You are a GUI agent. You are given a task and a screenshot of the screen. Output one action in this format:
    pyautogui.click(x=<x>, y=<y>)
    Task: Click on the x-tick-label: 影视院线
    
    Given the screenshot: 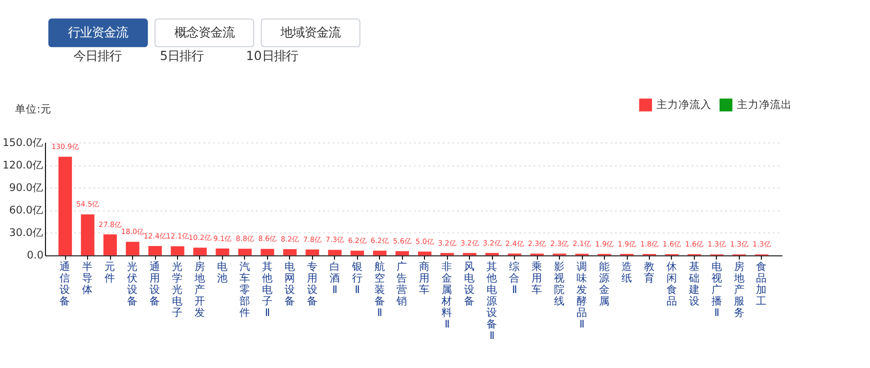 What is the action you would take?
    pyautogui.click(x=560, y=284)
    